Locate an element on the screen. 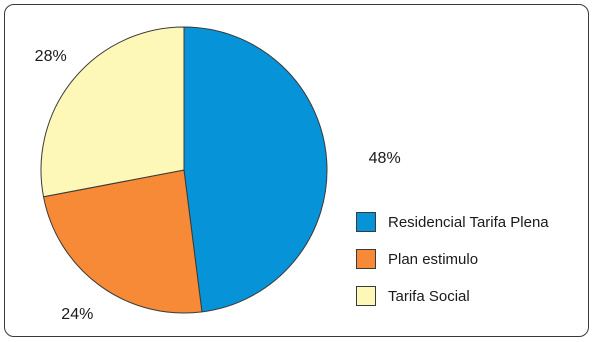  legend-item-residencial-tarifa-plena: Residencial Tarifa Plena is located at coordinates (452, 222).